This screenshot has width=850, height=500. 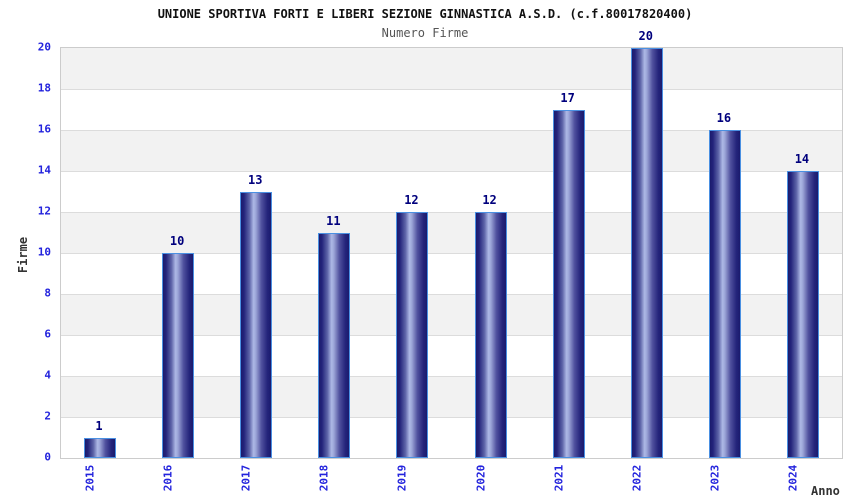 What do you see at coordinates (47, 457) in the screenshot?
I see `y-tick-label: 0` at bounding box center [47, 457].